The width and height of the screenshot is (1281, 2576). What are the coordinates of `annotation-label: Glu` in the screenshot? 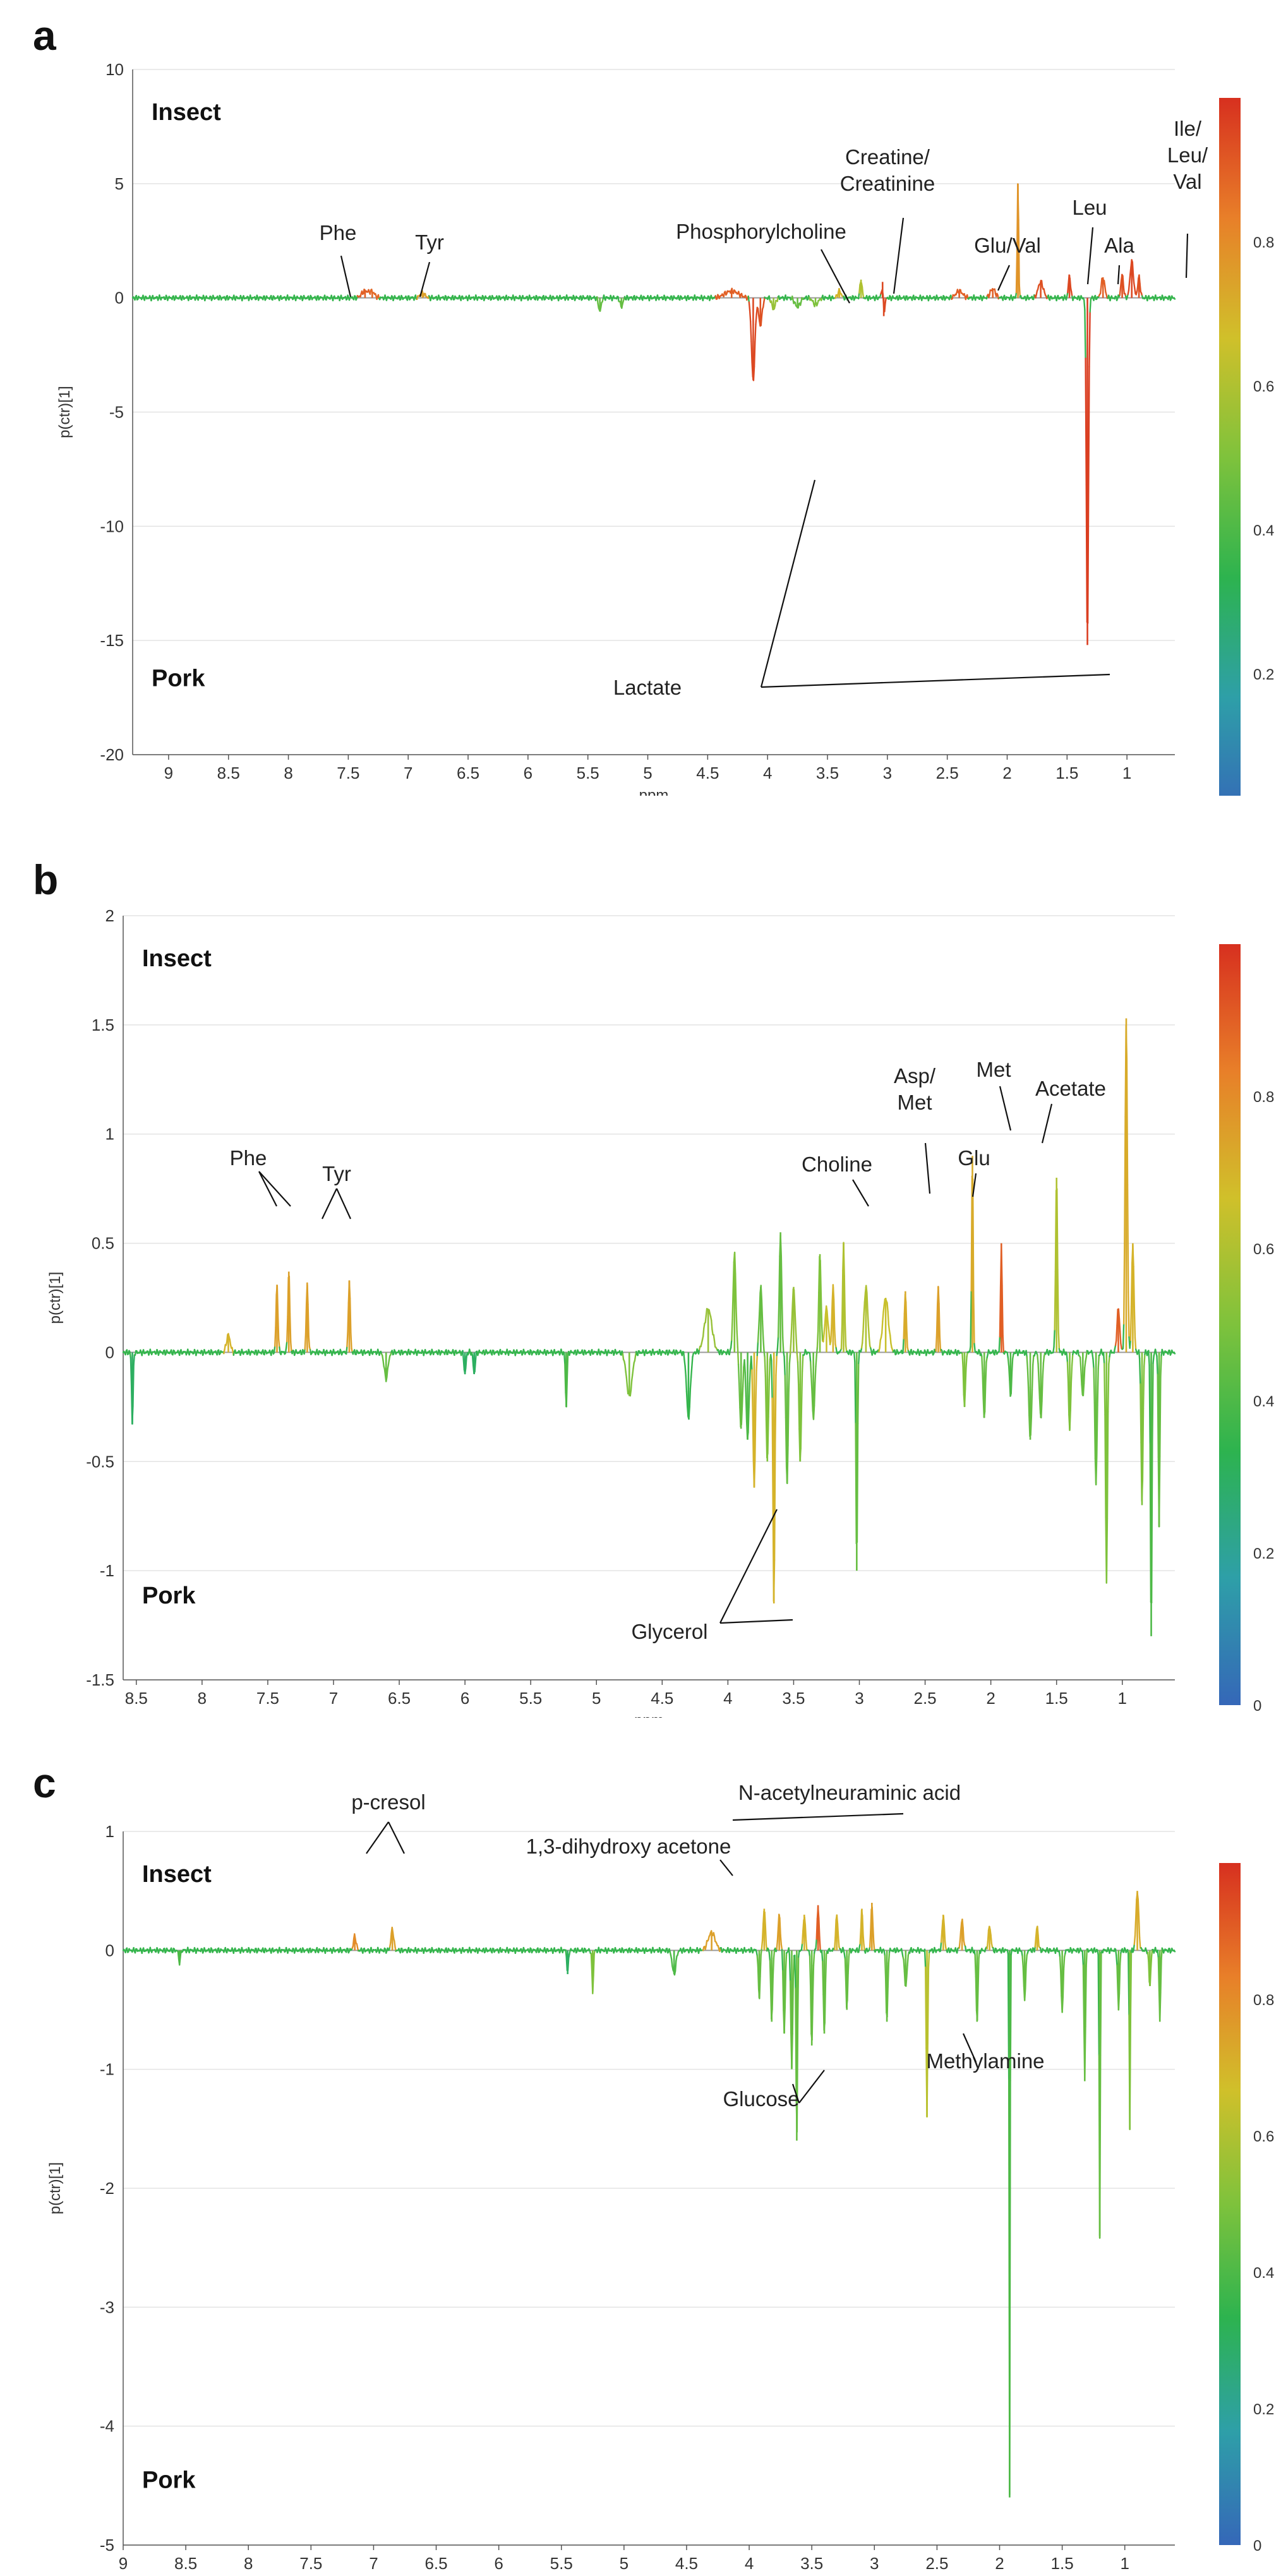 It's located at (974, 1158).